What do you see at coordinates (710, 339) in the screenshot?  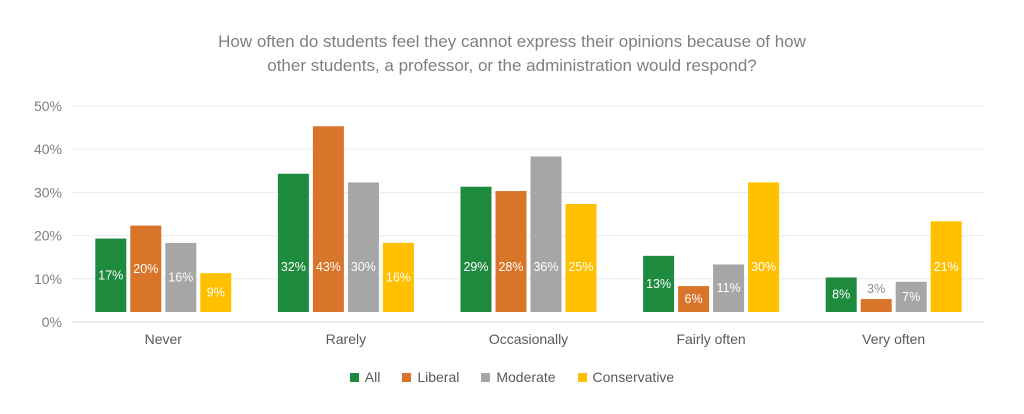 I see `category-label: Fairly often` at bounding box center [710, 339].